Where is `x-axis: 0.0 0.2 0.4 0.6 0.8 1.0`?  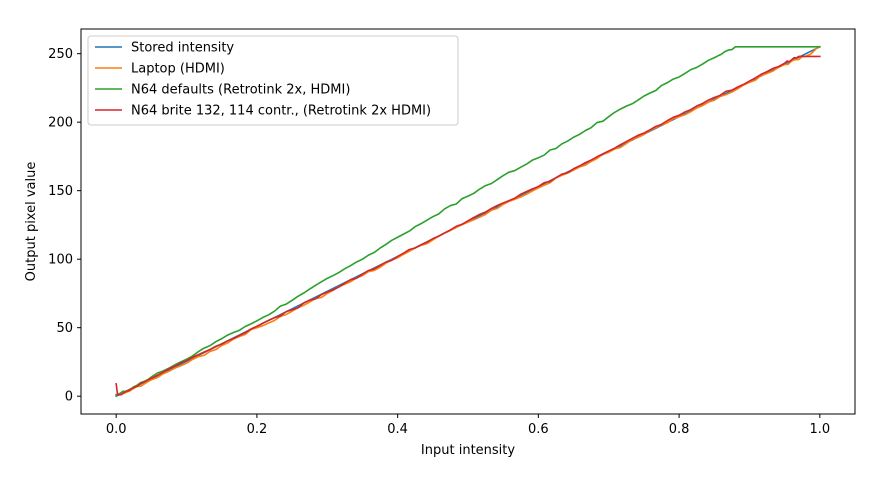 x-axis: 0.0 0.2 0.4 0.6 0.8 1.0 is located at coordinates (468, 425).